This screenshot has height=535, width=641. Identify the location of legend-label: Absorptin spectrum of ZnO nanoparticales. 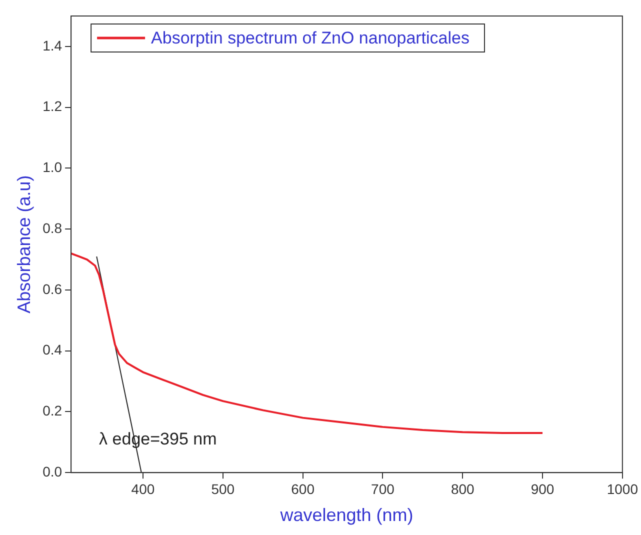
(310, 38).